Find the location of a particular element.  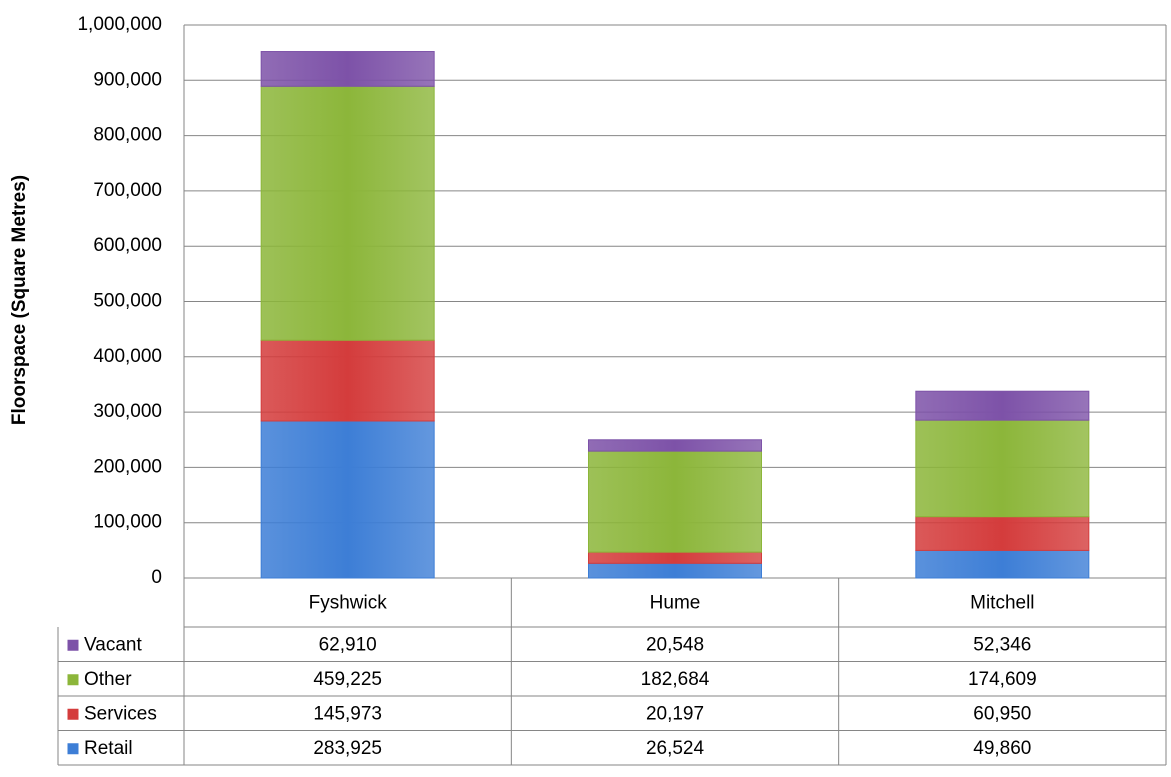

y-tick-label: 400,000 is located at coordinates (127, 356).